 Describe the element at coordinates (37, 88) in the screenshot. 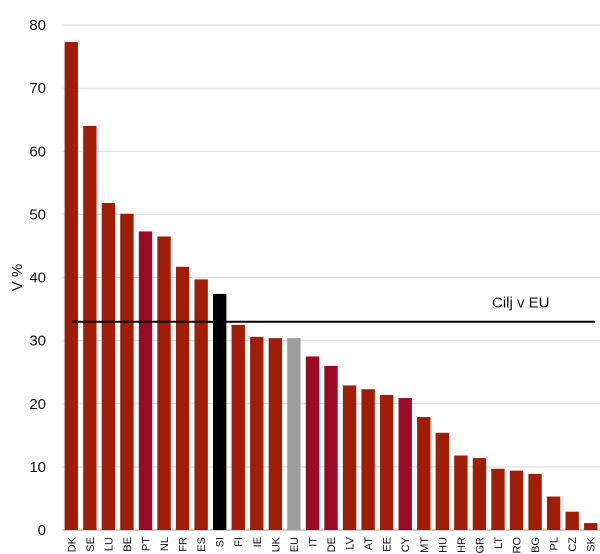

I see `y-tick-label: 70` at that location.